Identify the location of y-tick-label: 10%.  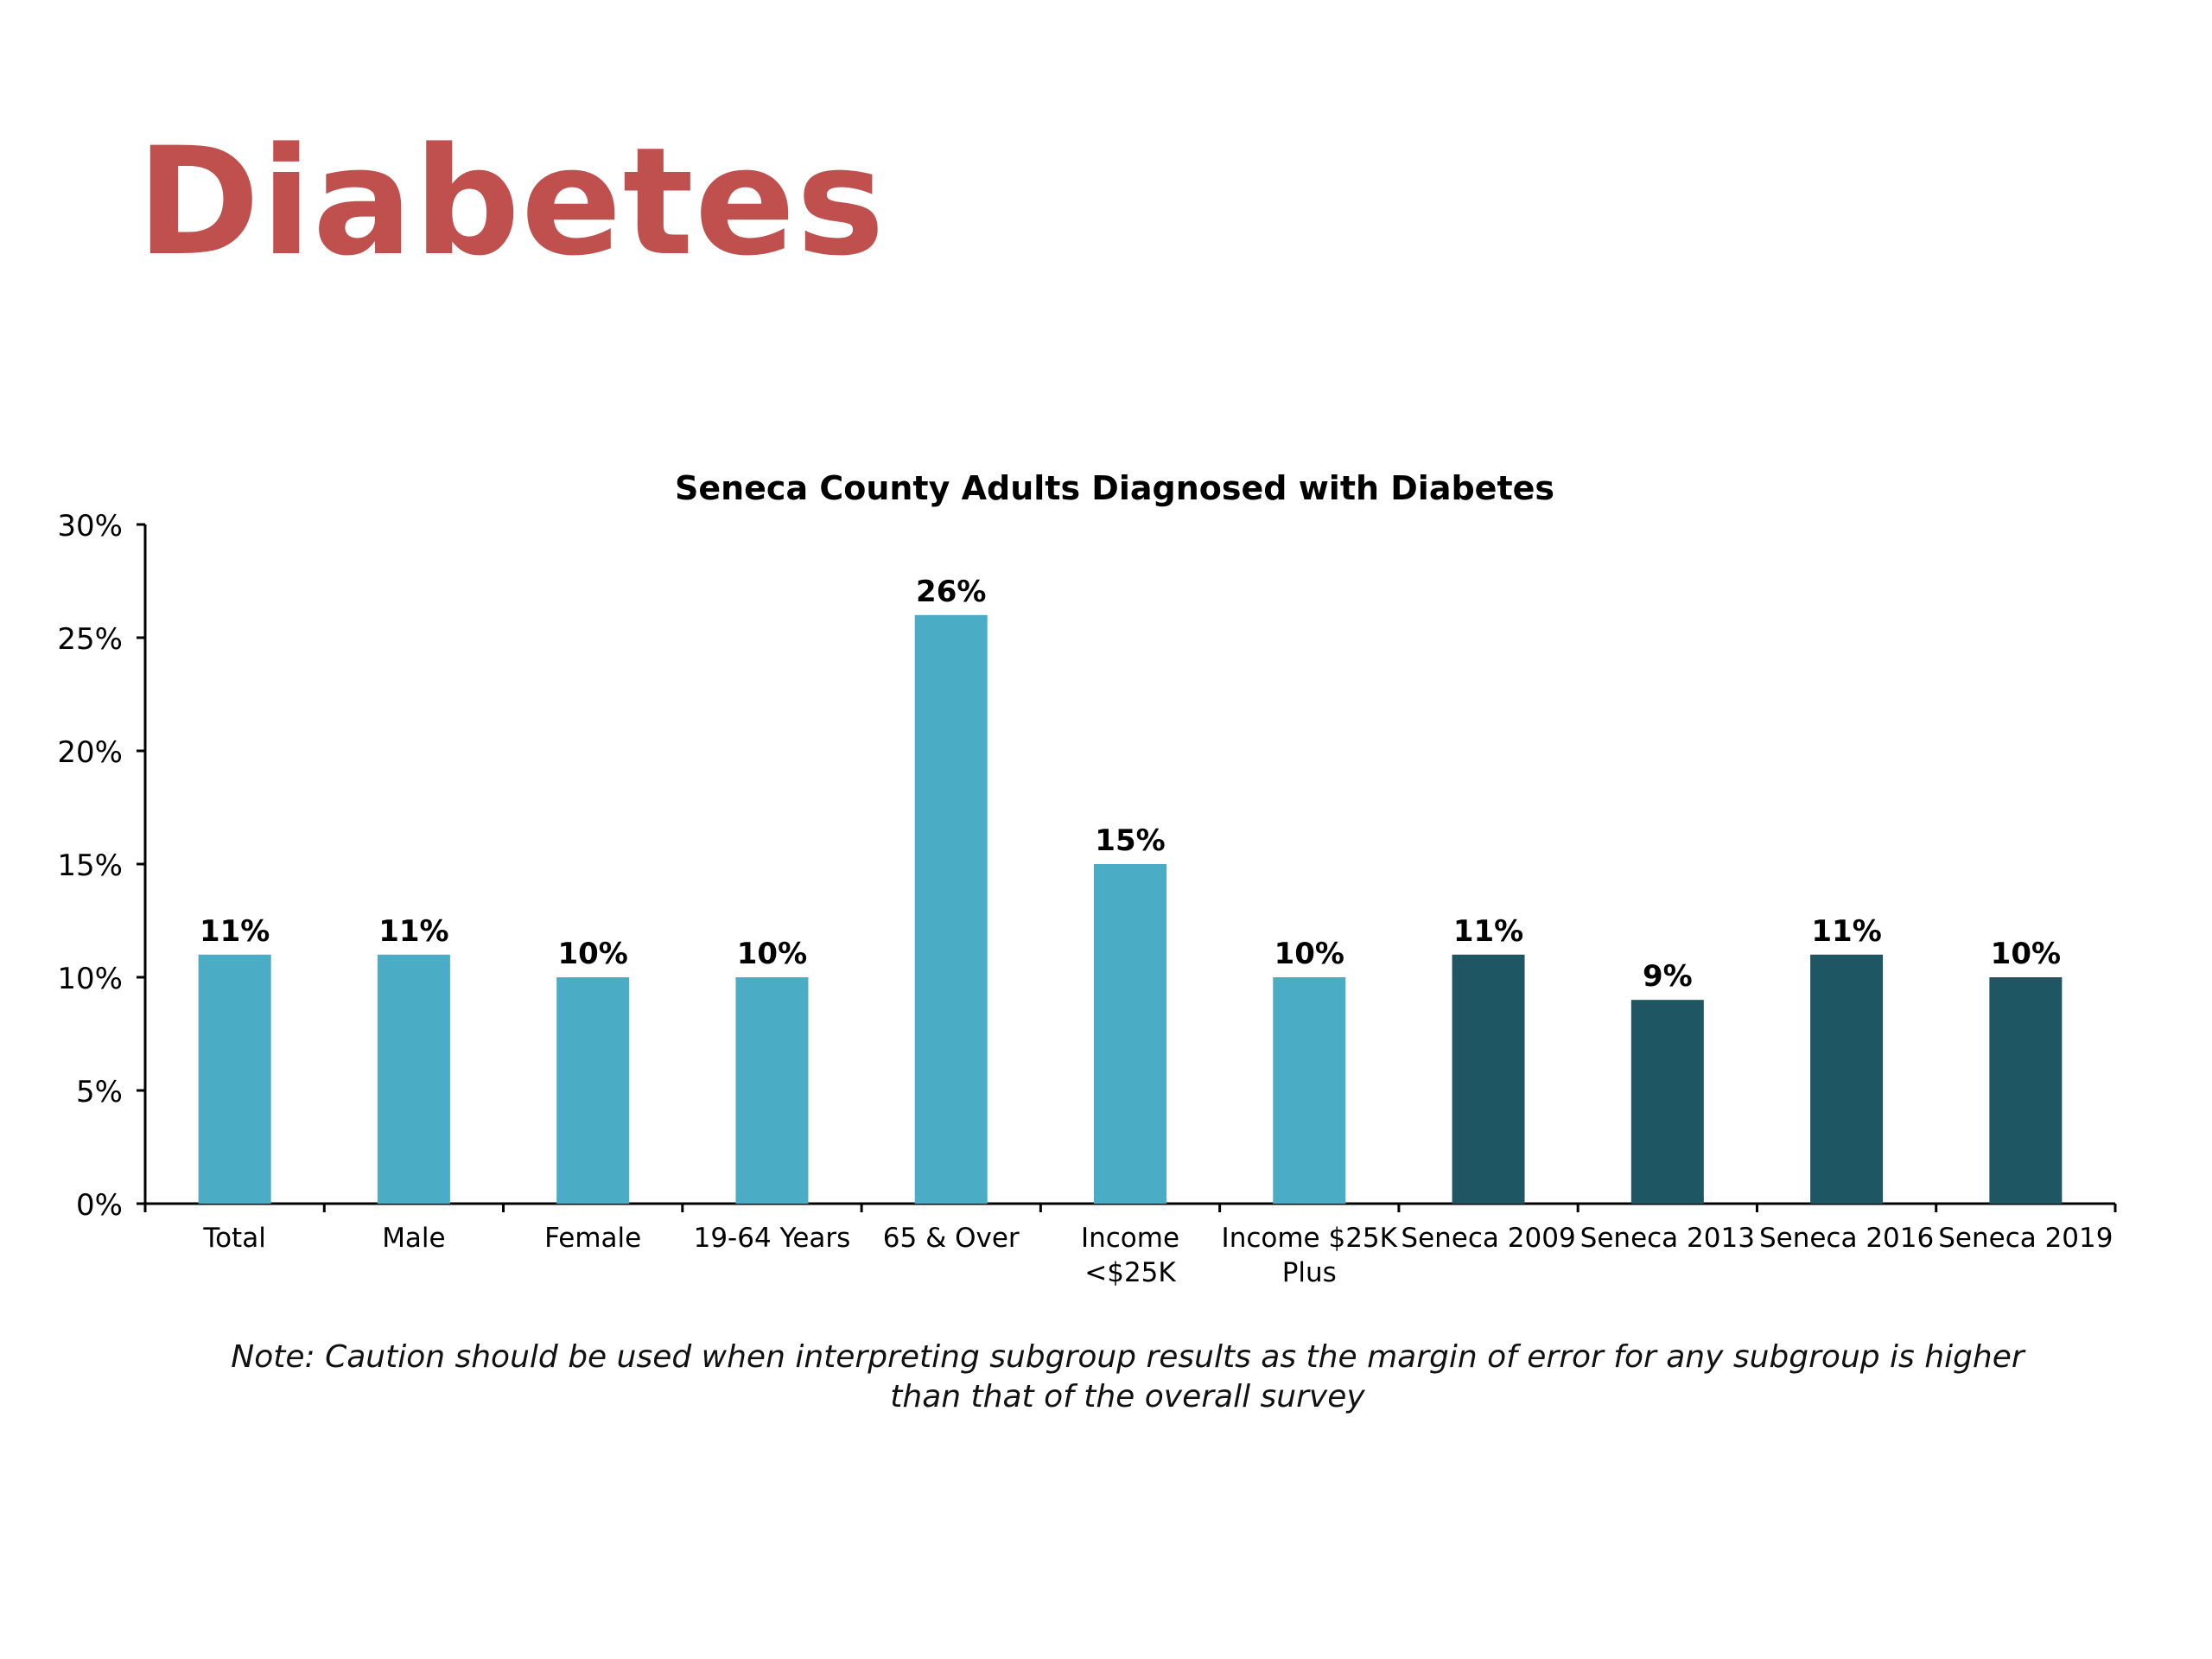
(90, 979).